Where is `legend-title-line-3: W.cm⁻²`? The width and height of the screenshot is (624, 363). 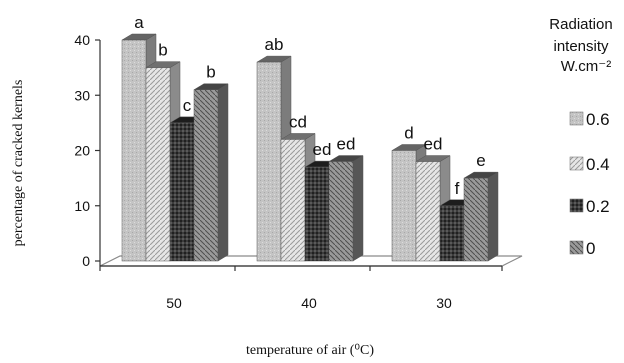 legend-title-line-3: W.cm⁻² is located at coordinates (586, 66).